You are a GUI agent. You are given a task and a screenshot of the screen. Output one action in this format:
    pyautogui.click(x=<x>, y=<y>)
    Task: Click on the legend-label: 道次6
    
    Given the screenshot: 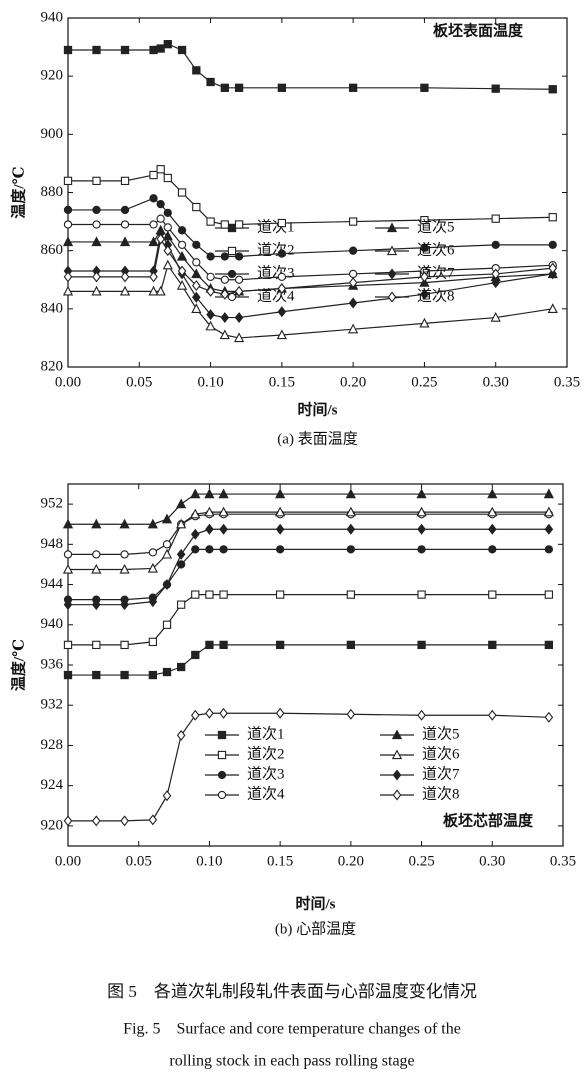 What is the action you would take?
    pyautogui.click(x=436, y=249)
    